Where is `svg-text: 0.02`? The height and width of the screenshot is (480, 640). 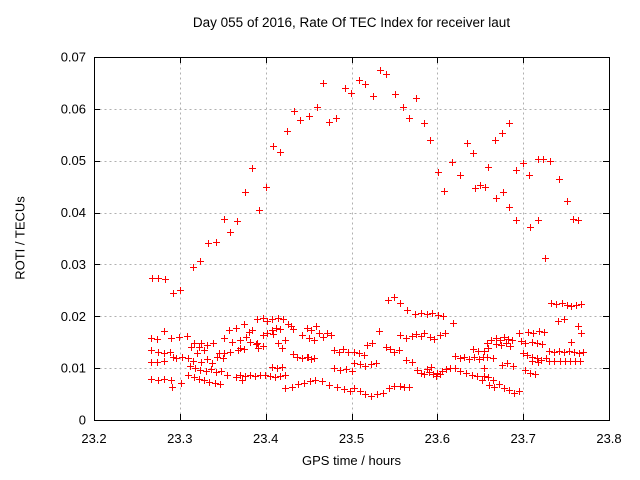 svg-text: 0.02 is located at coordinates (73, 316).